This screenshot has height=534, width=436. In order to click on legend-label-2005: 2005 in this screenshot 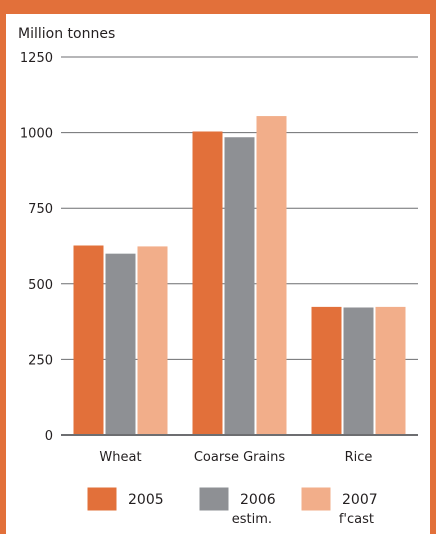, I will do `click(146, 500)`.